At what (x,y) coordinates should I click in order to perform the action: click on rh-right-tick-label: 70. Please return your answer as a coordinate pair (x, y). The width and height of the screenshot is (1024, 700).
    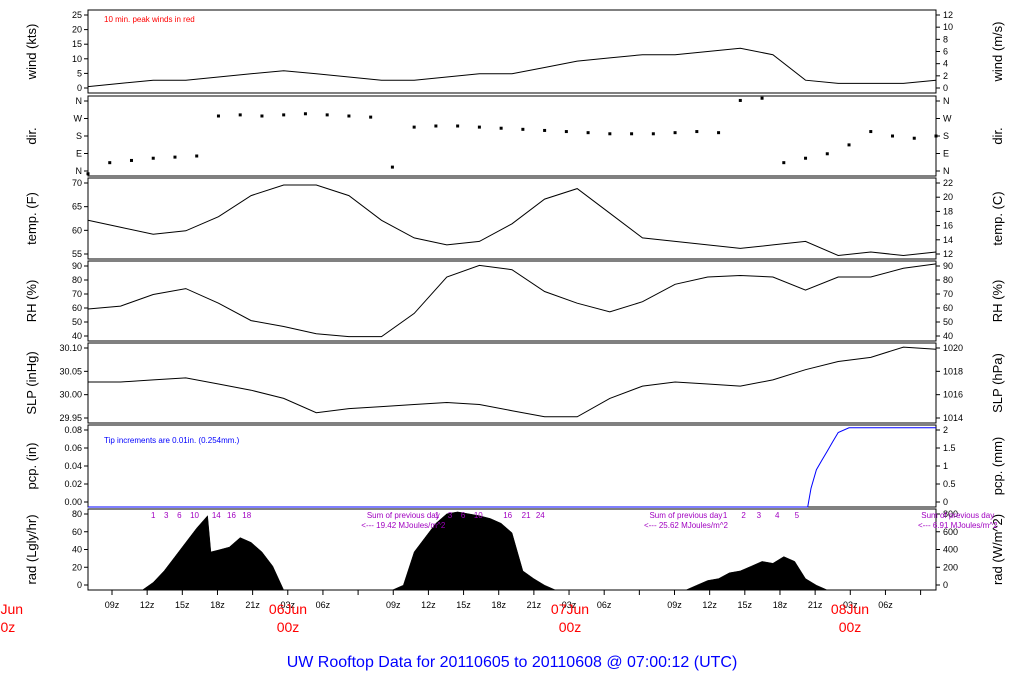
    Looking at the image, I should click on (948, 294).